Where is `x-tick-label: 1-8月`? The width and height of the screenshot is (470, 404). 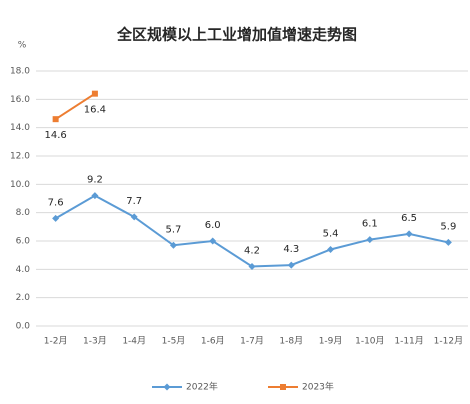 x-tick-label: 1-8月 is located at coordinates (291, 341).